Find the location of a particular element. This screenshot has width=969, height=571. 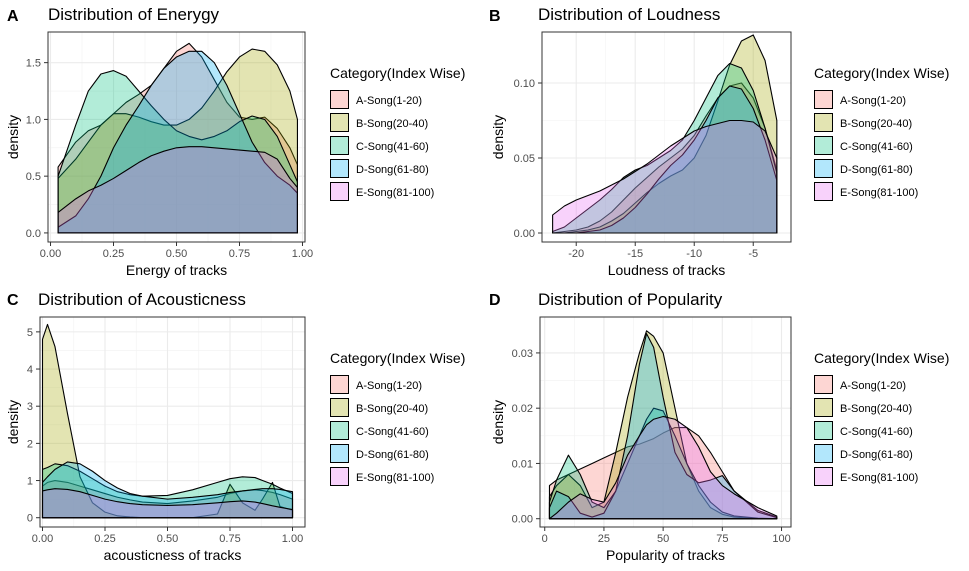

x-tick-label: 0 is located at coordinates (545, 539).